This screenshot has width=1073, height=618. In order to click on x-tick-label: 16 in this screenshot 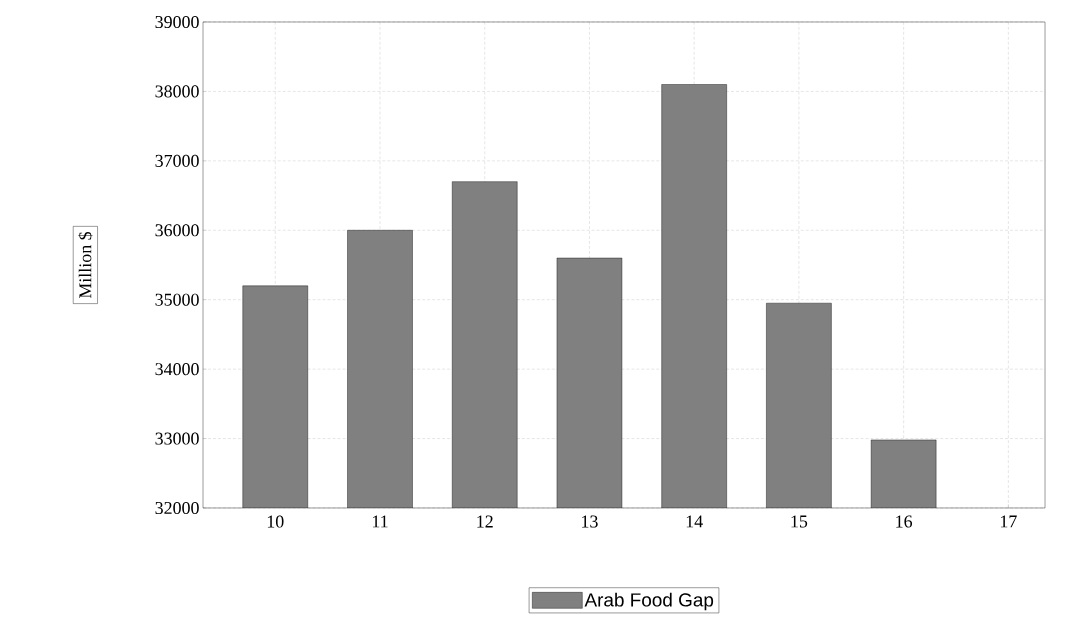, I will do `click(904, 521)`.